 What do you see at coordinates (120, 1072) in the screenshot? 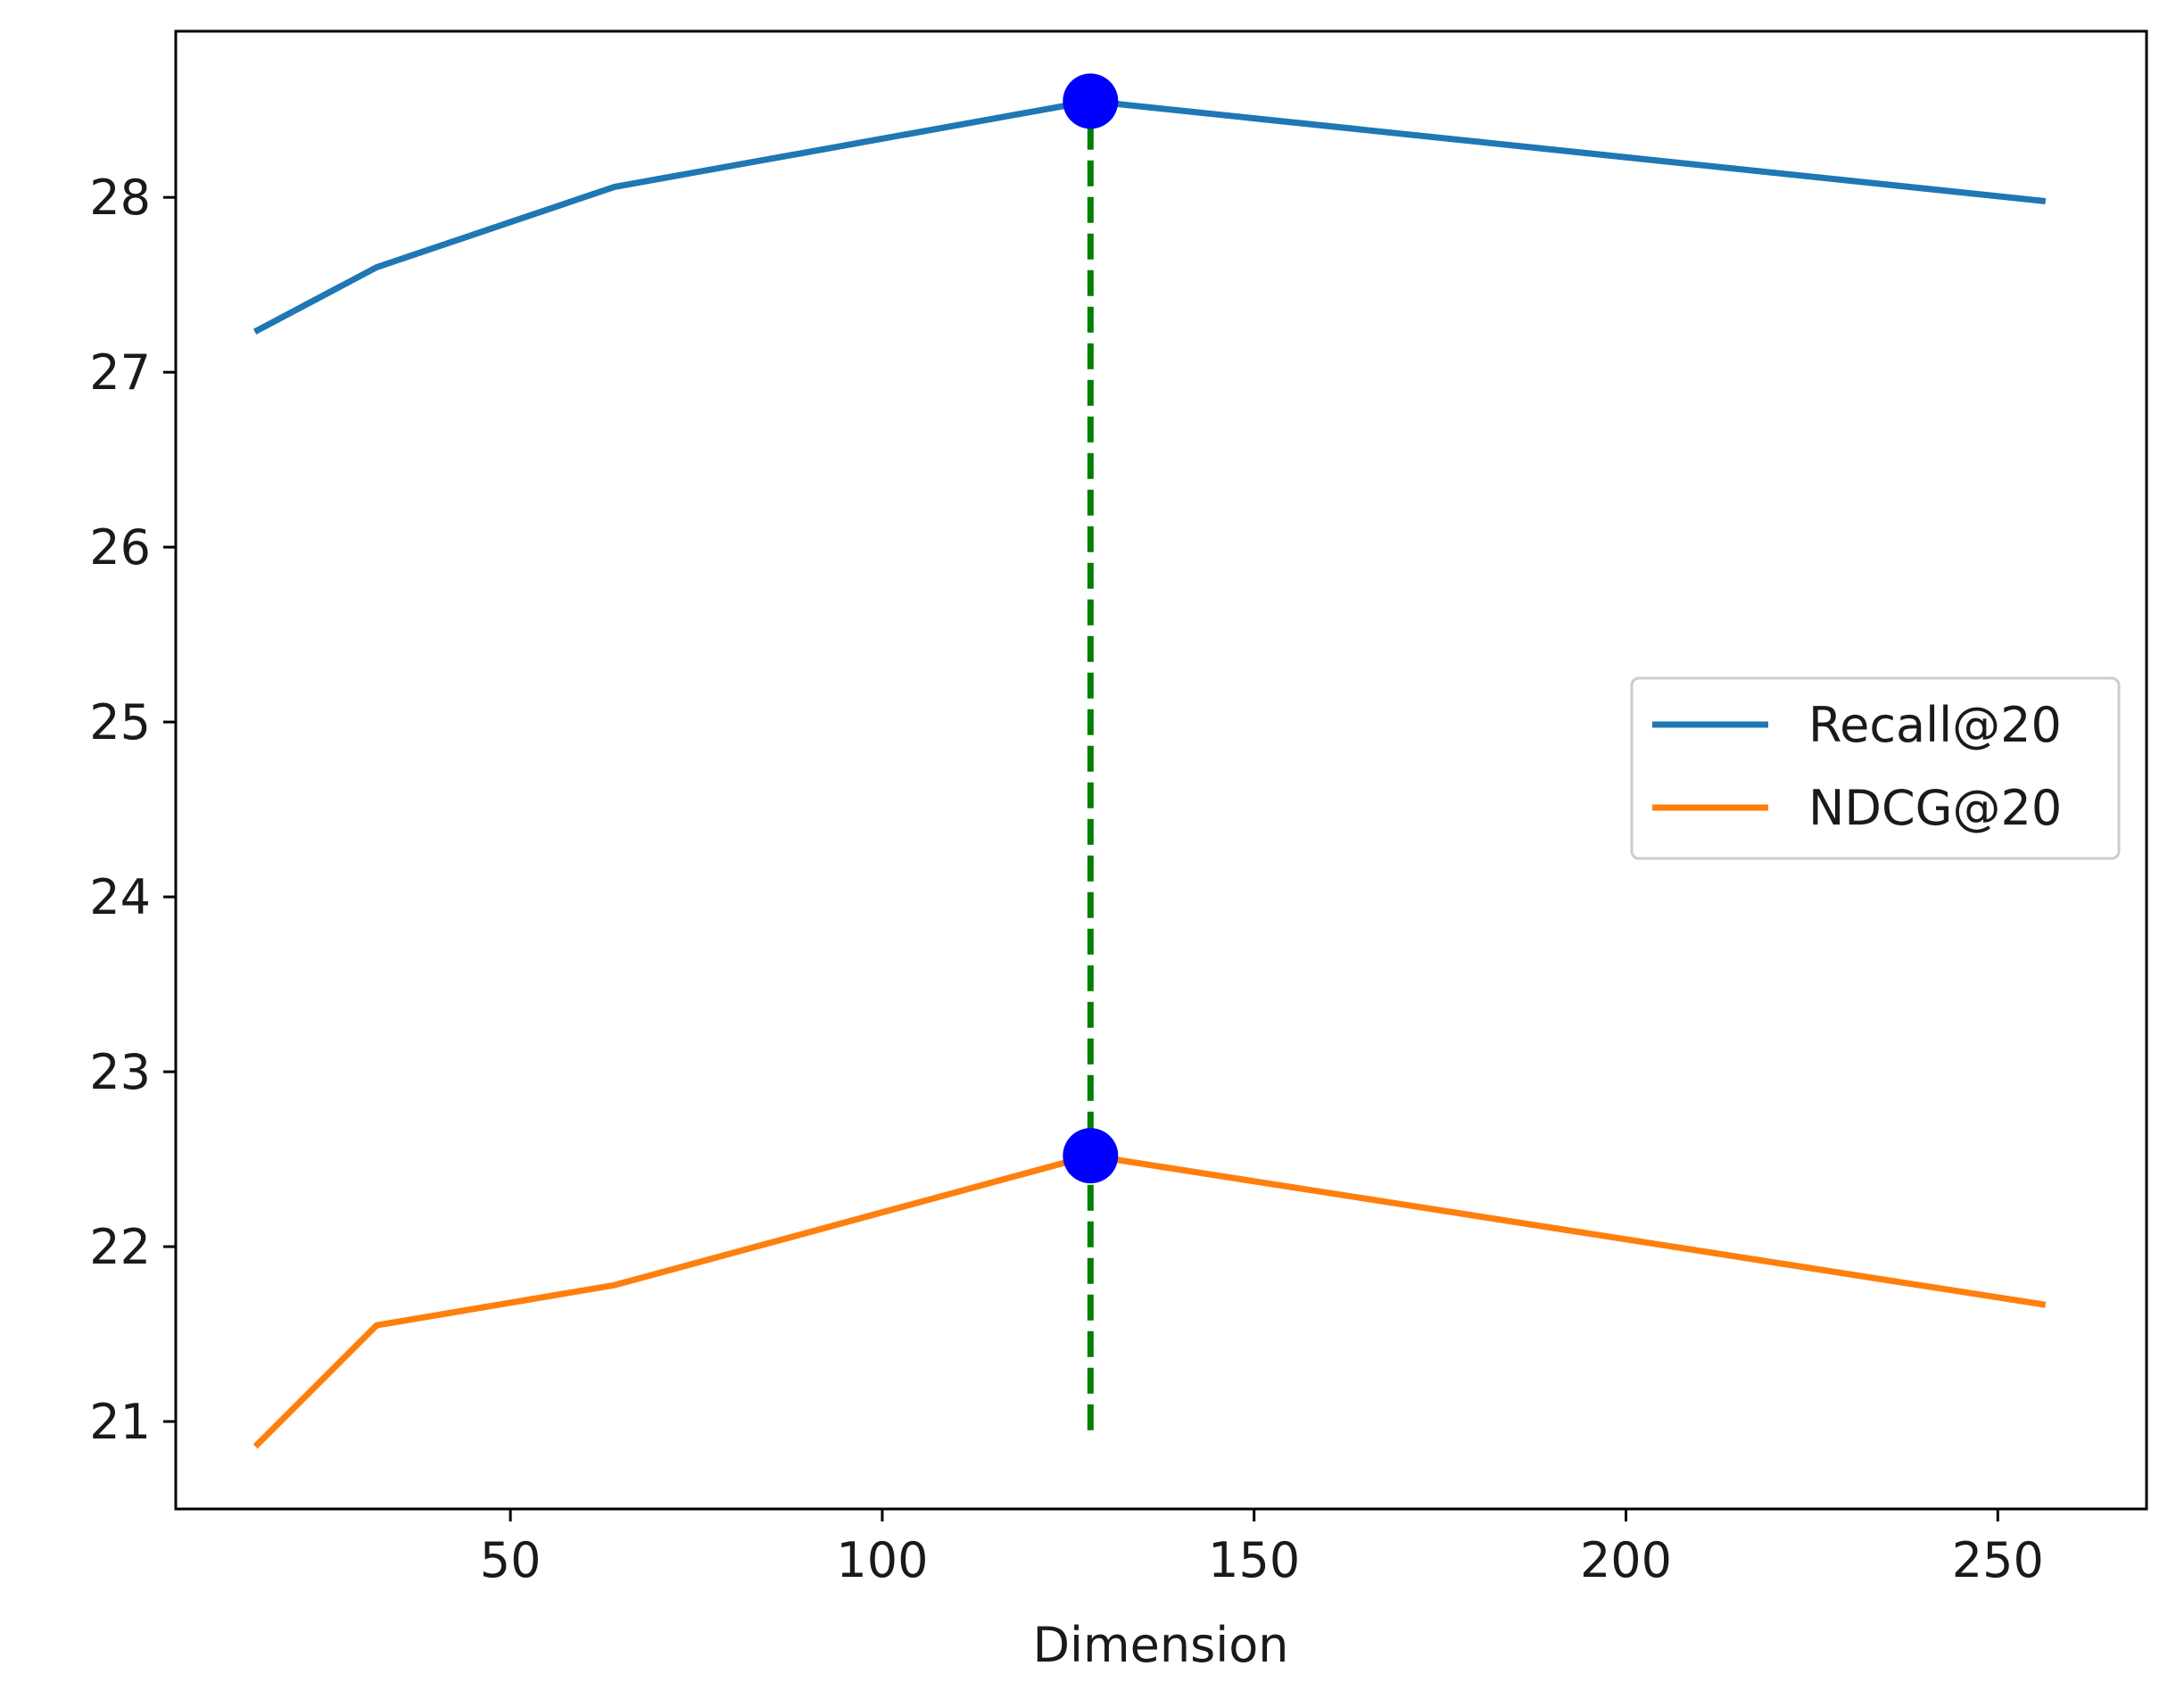
I see `y-tick-label: 23` at bounding box center [120, 1072].